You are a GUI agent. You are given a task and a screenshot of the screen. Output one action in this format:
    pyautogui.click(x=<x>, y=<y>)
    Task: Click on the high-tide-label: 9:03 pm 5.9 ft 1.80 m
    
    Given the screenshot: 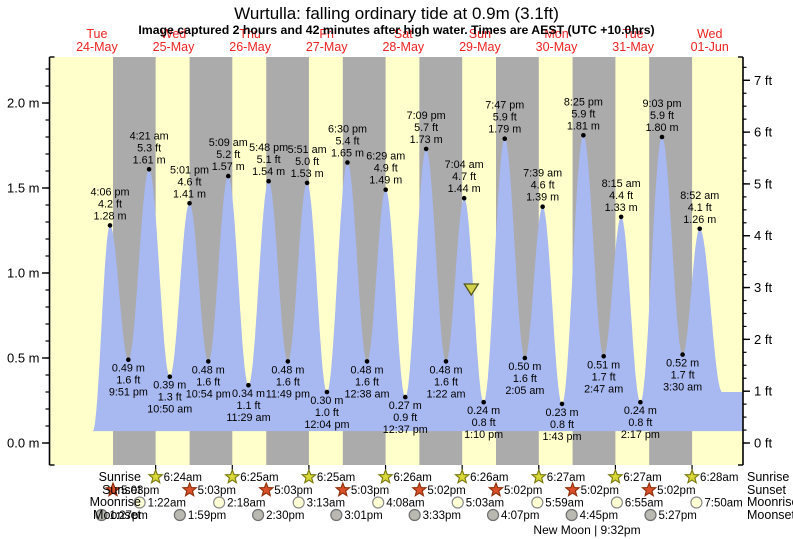 What is the action you would take?
    pyautogui.click(x=661, y=116)
    